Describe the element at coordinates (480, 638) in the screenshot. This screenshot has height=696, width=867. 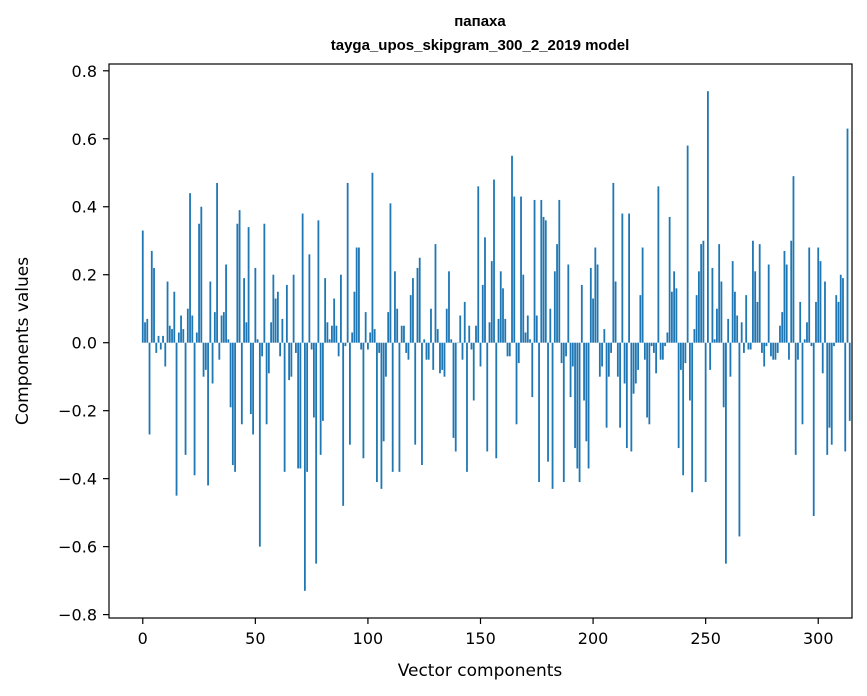
I see `x-tick-label: 150` at that location.